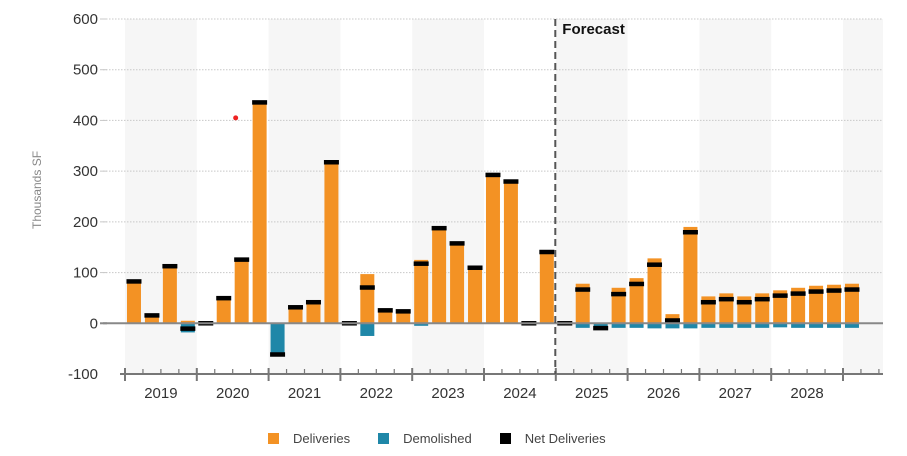 Image resolution: width=907 pixels, height=456 pixels. What do you see at coordinates (505, 438) in the screenshot?
I see `net-deliveries-swatch` at bounding box center [505, 438].